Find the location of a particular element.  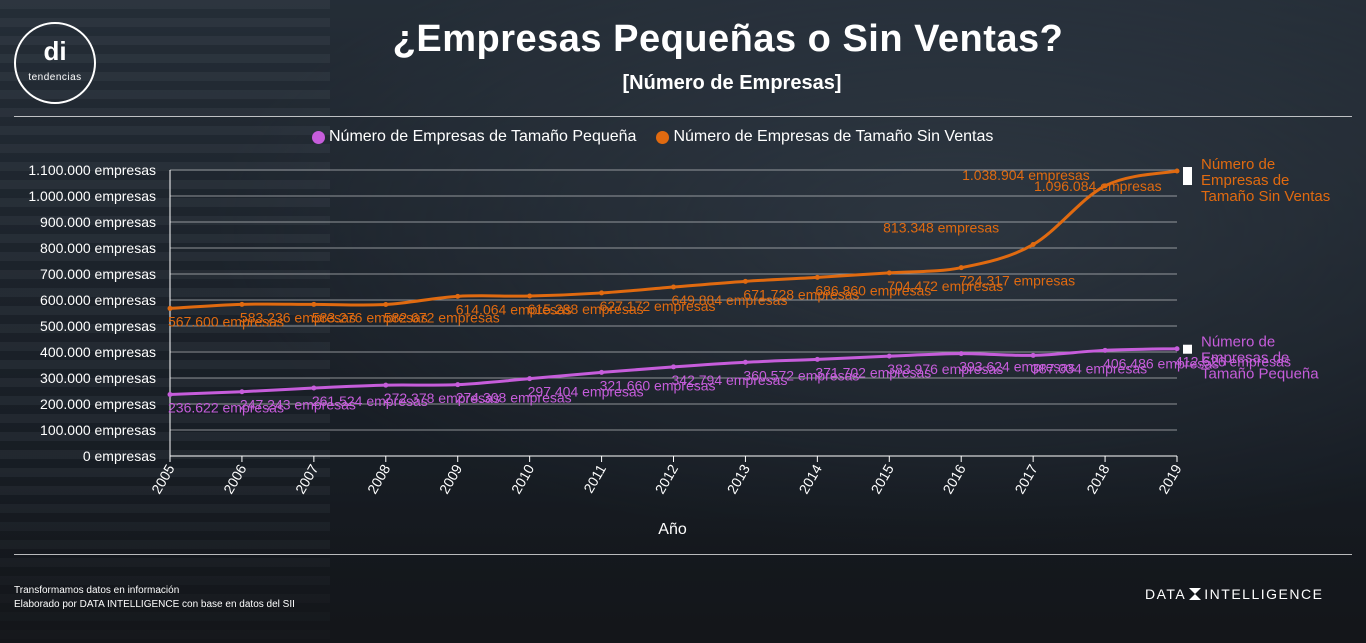

data-label: 614.064 empresas is located at coordinates (514, 309).